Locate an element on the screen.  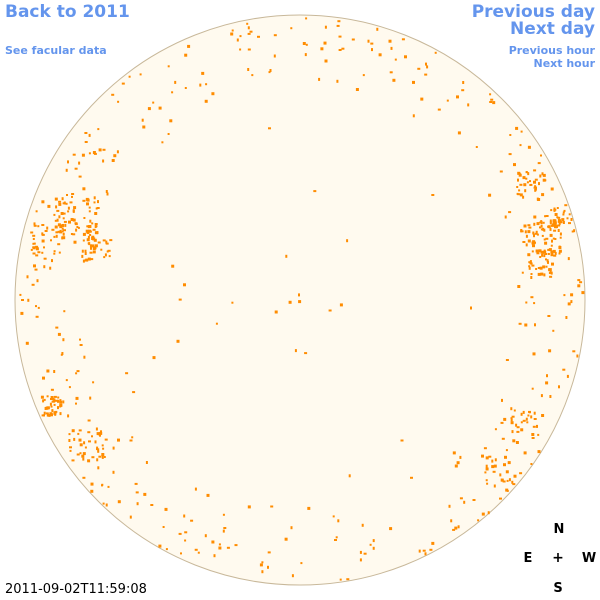
compass-north-label: N is located at coordinates (559, 529).